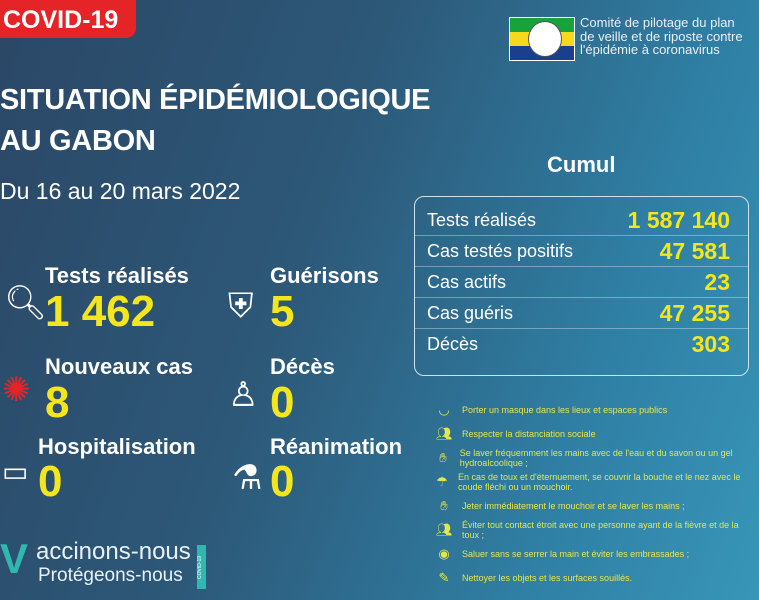 This screenshot has height=600, width=759. What do you see at coordinates (500, 250) in the screenshot?
I see `cumul-label: Cas testés positifs` at bounding box center [500, 250].